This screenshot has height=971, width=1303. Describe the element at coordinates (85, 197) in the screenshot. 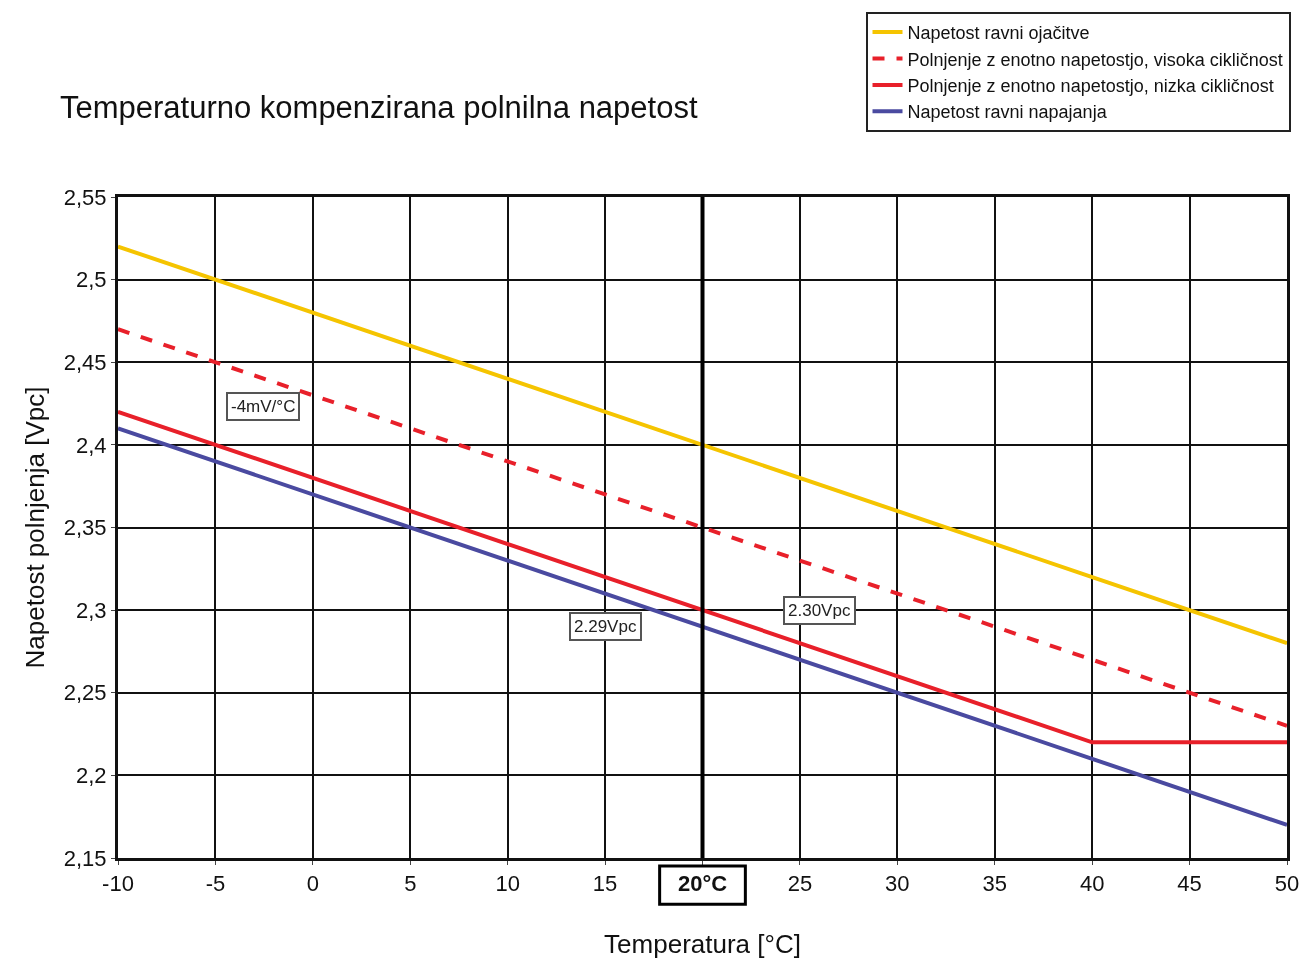

I see `y-tick-label: 2,55` at that location.